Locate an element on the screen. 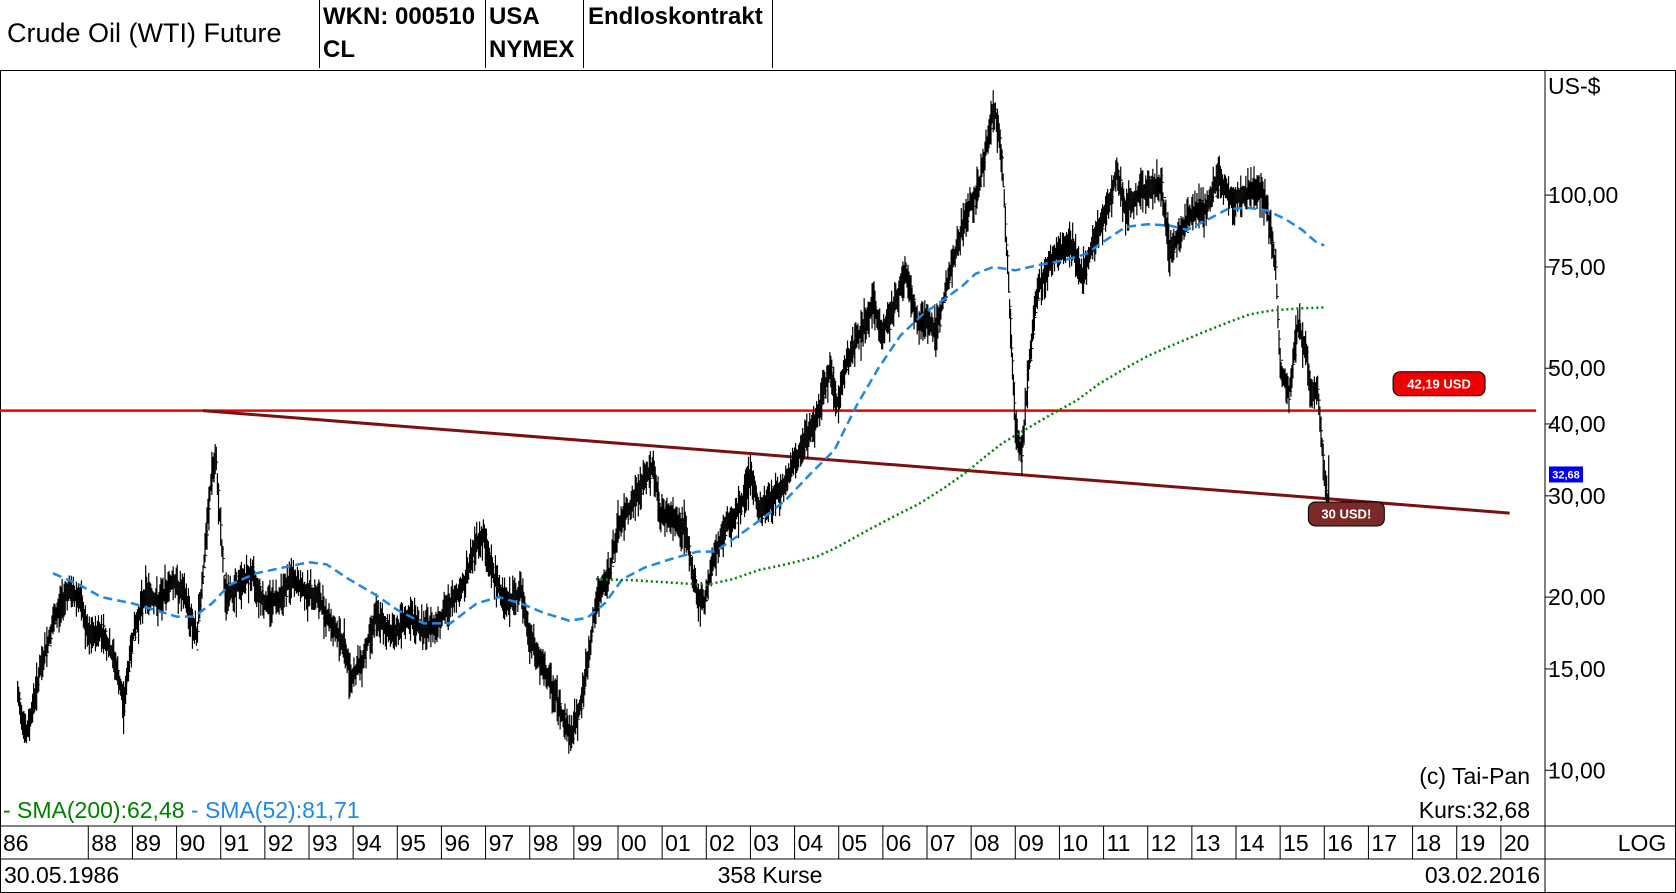 The image size is (1676, 893). x-tick-label: 06 is located at coordinates (899, 843).